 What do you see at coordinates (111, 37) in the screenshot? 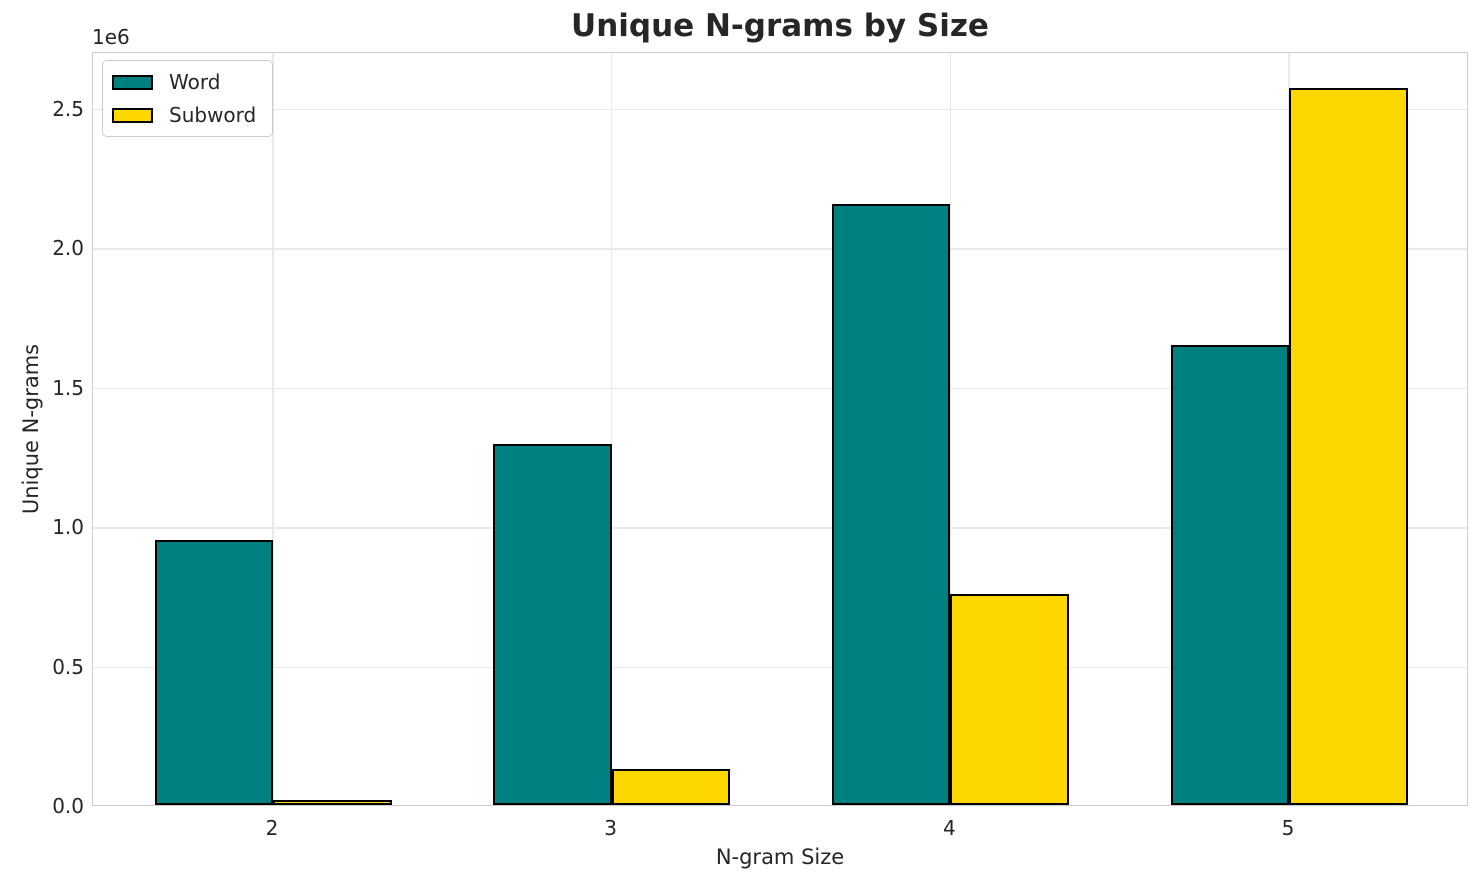
I see `y-axis-offset-label: 1e6` at bounding box center [111, 37].